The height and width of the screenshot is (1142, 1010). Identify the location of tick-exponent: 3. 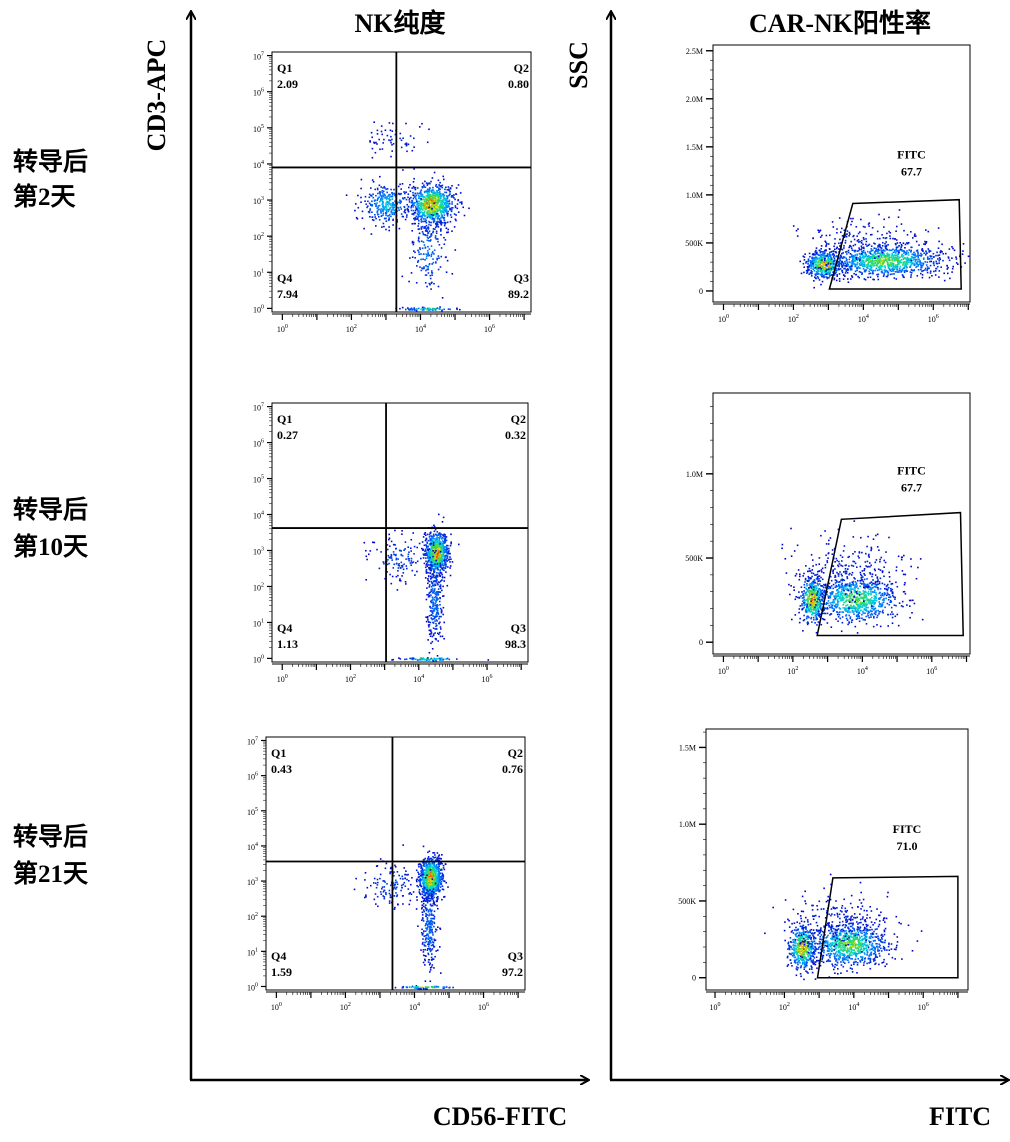
(256, 880).